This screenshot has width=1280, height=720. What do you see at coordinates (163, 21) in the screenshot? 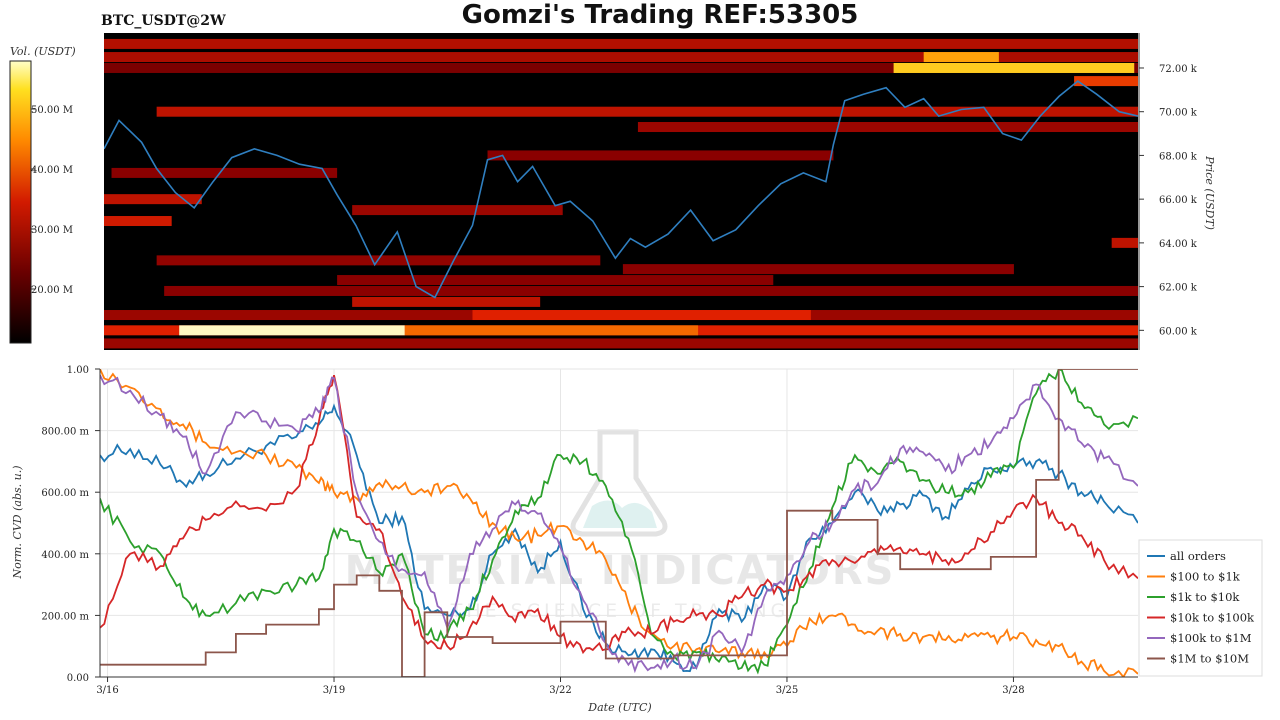
I see `symbol-label: BTC_USDT@2W` at bounding box center [163, 21].